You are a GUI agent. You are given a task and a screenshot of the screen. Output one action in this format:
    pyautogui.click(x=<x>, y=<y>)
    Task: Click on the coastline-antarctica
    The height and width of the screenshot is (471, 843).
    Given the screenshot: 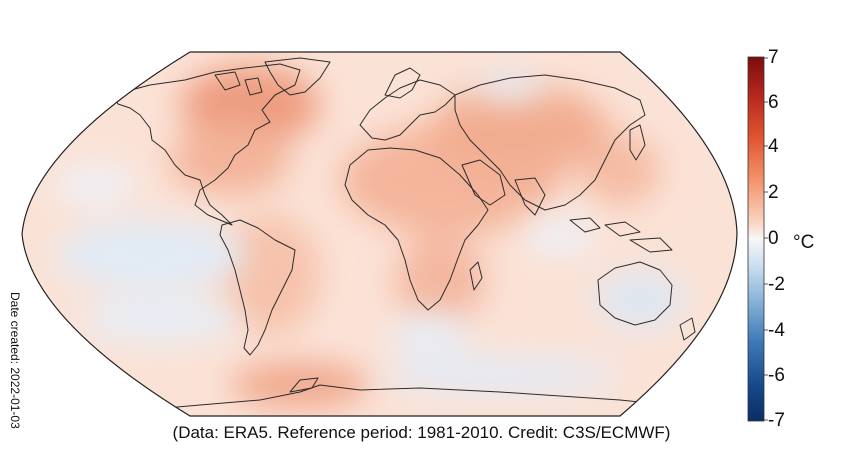 What is the action you would take?
    pyautogui.click(x=410, y=398)
    